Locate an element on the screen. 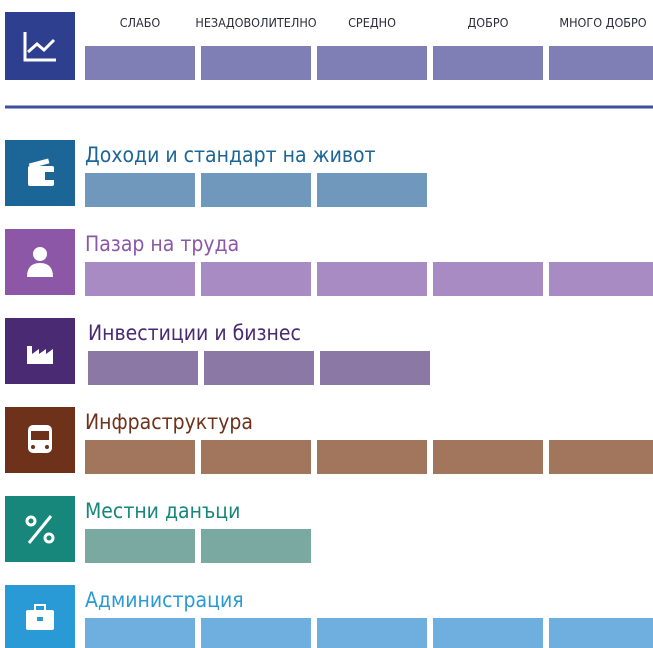  scale-label: МНОГО ДОБРО is located at coordinates (602, 22).